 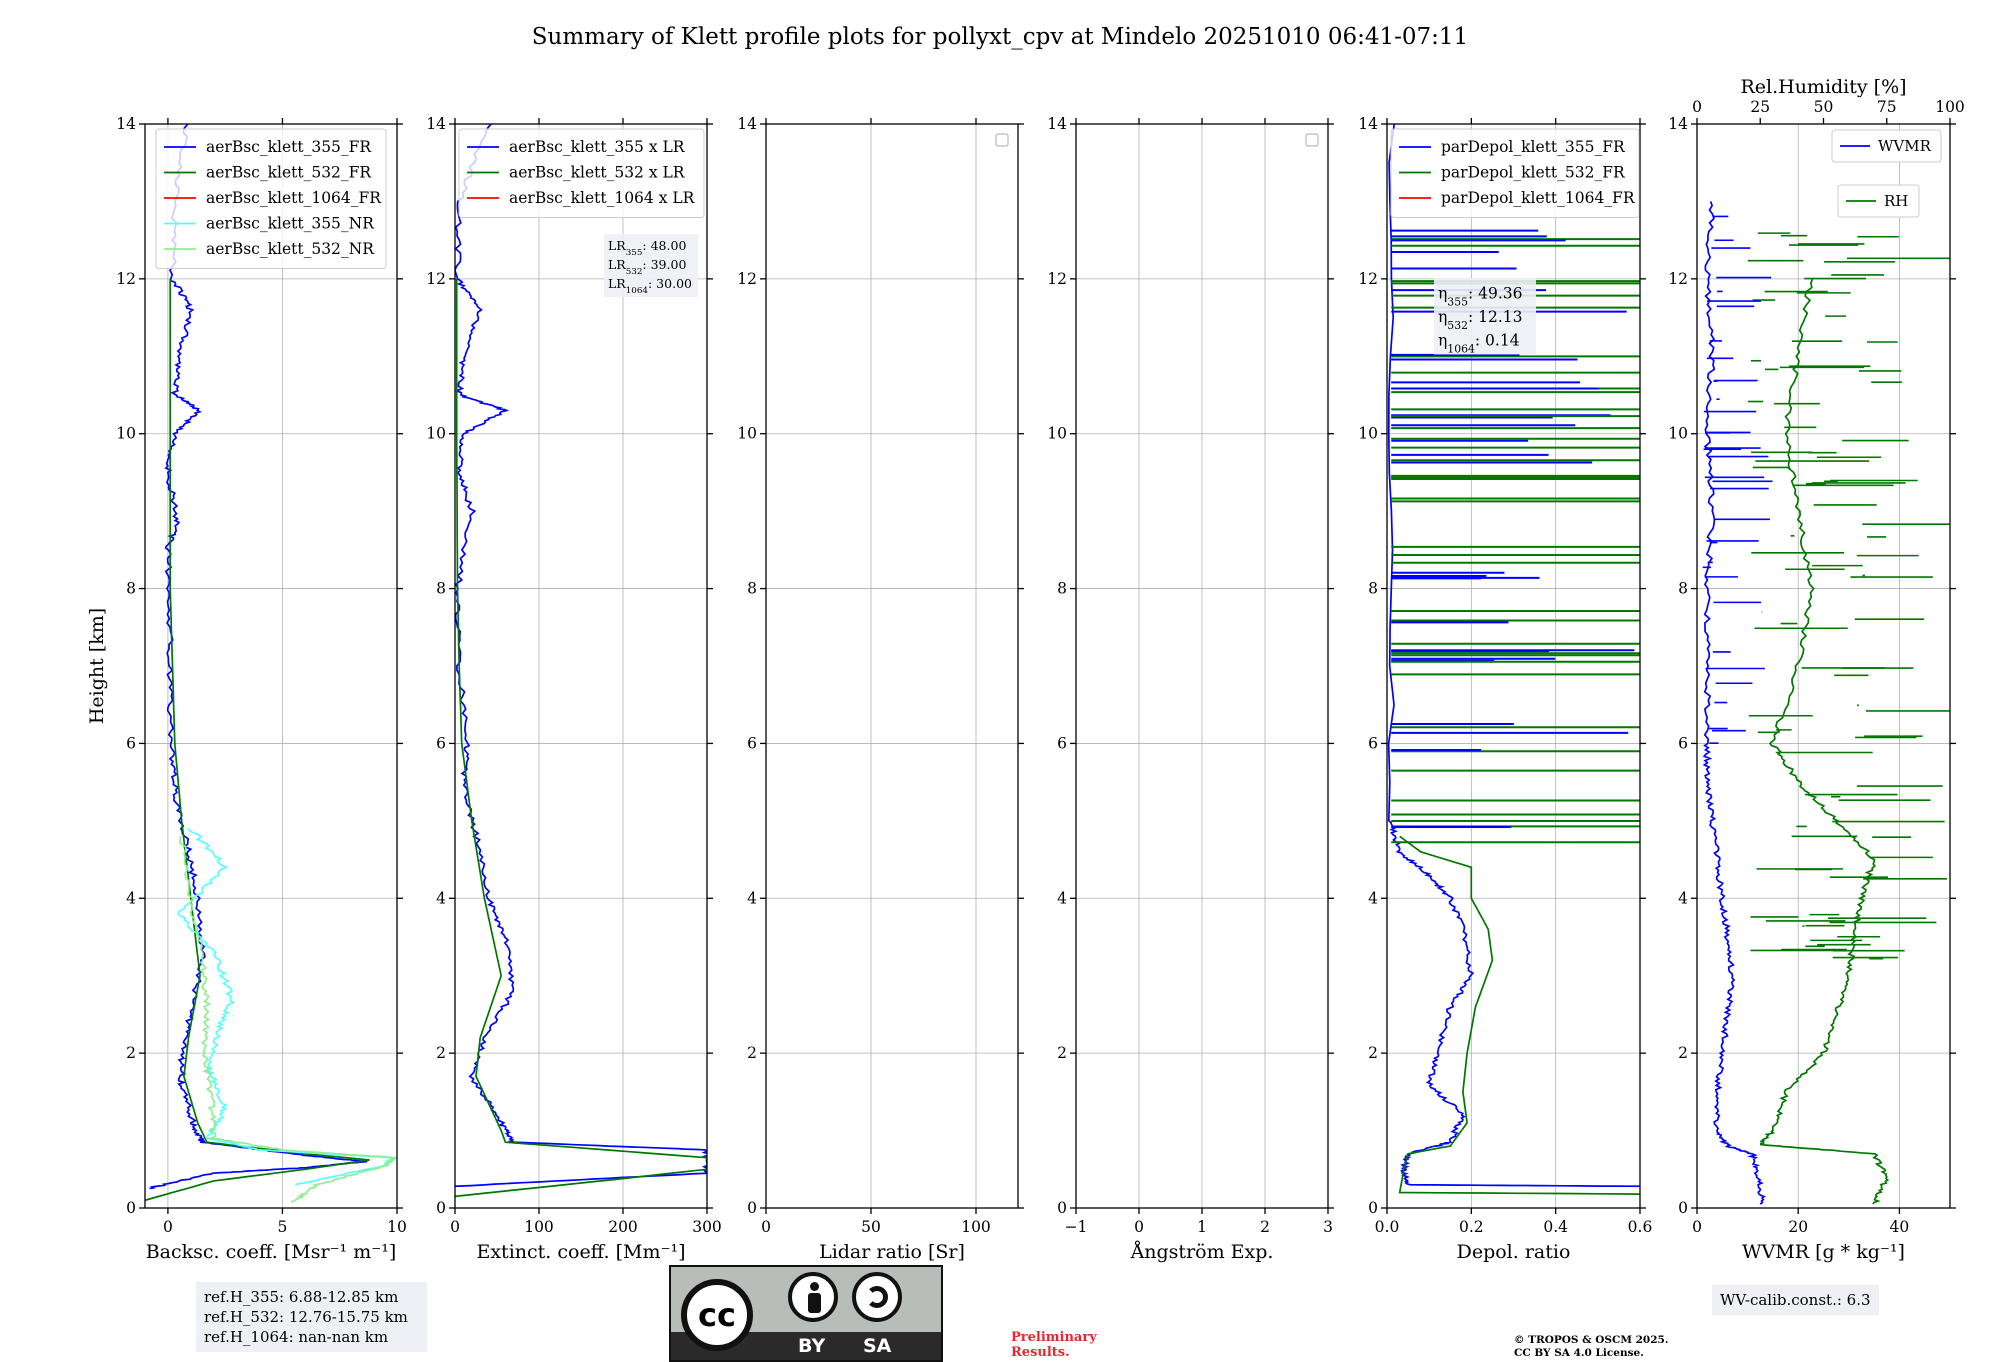 What do you see at coordinates (1519, 1015) in the screenshot?
I see `series-line-parDepol_klett_532_FR` at bounding box center [1519, 1015].